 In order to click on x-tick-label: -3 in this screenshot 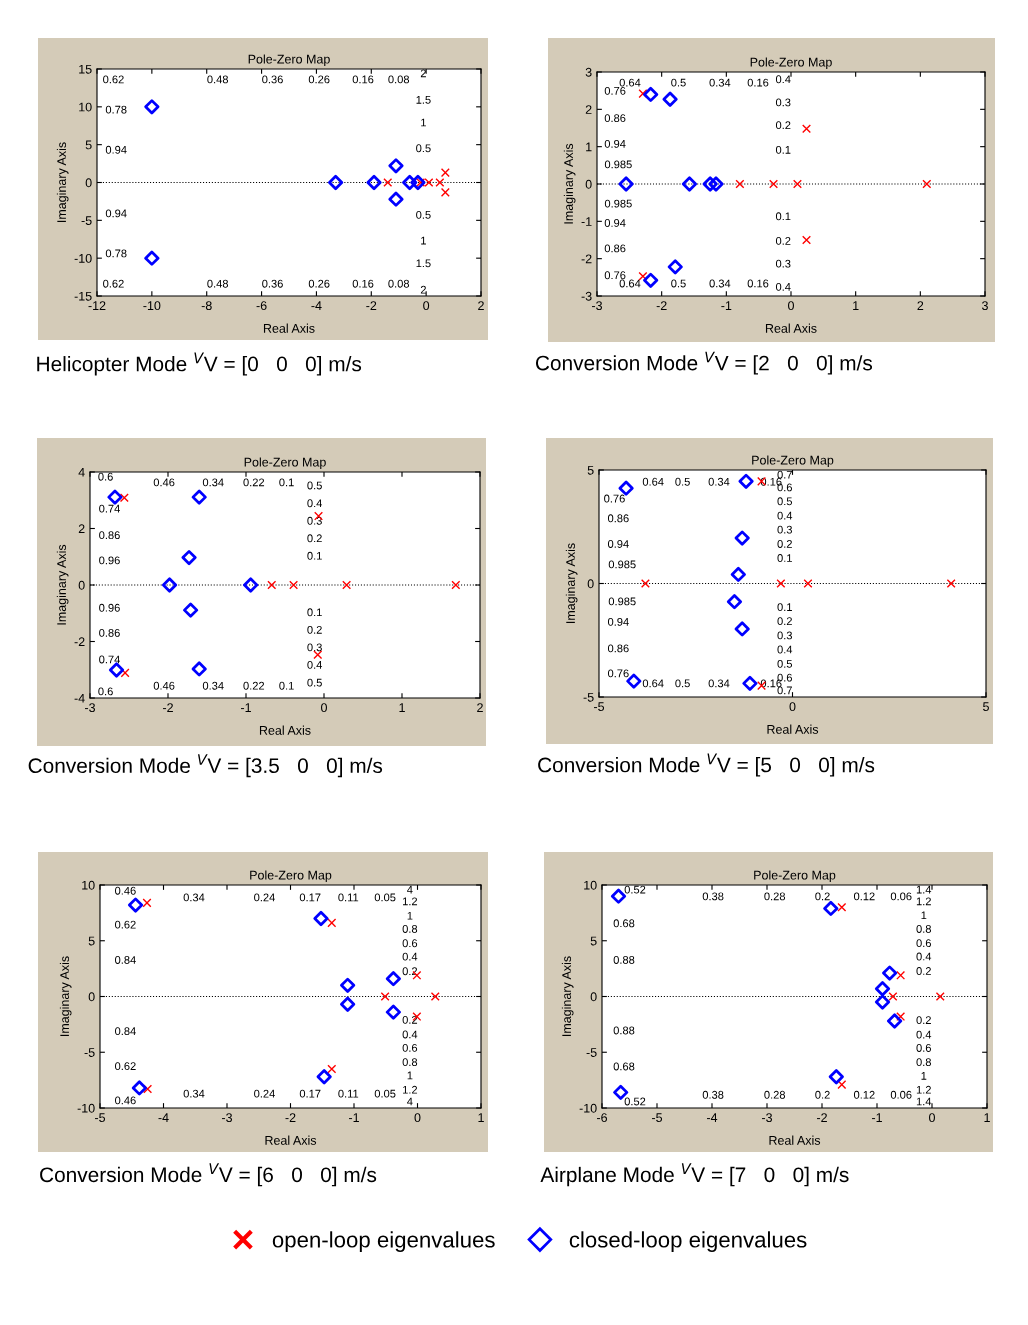, I will do `click(767, 1118)`.